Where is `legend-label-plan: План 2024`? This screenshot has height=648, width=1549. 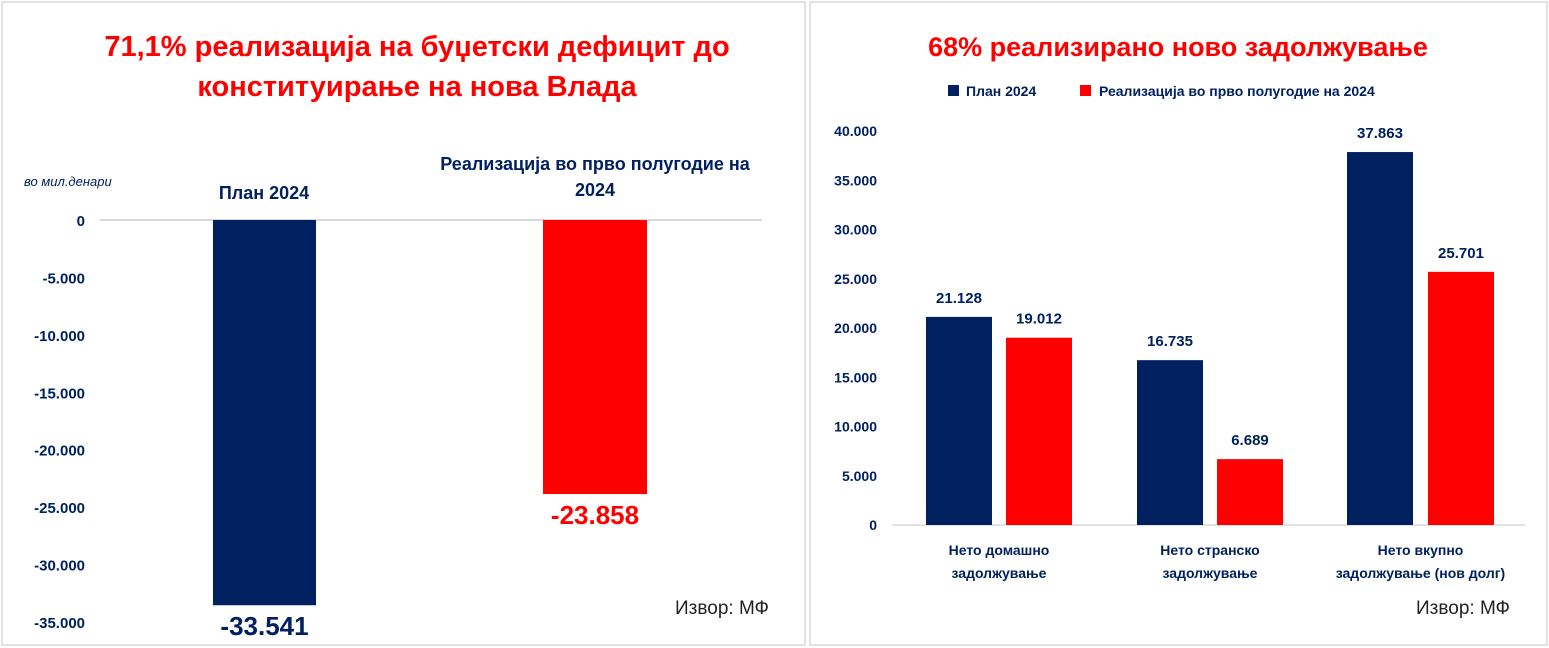 legend-label-plan: План 2024 is located at coordinates (1001, 91).